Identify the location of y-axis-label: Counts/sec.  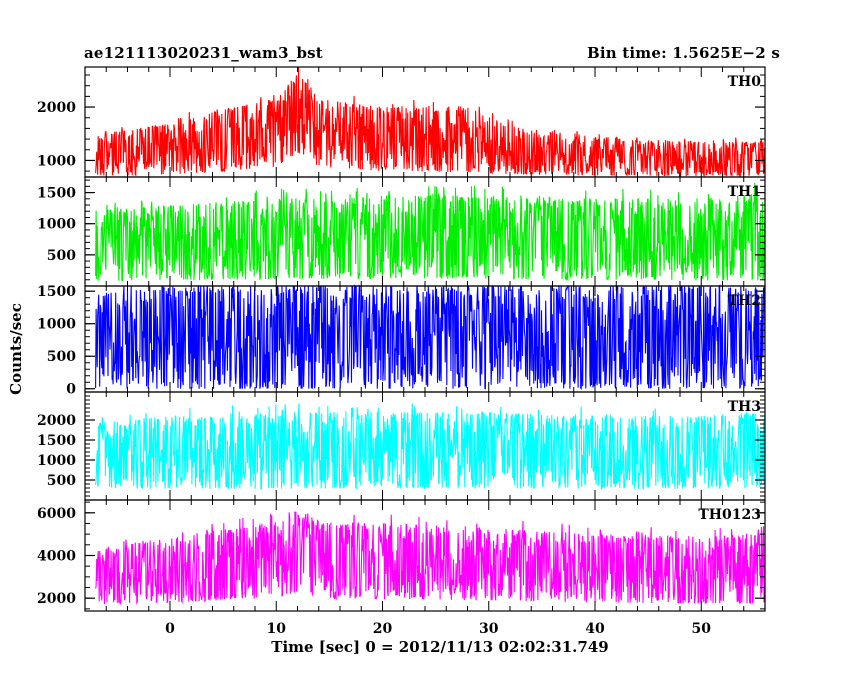
(16, 349).